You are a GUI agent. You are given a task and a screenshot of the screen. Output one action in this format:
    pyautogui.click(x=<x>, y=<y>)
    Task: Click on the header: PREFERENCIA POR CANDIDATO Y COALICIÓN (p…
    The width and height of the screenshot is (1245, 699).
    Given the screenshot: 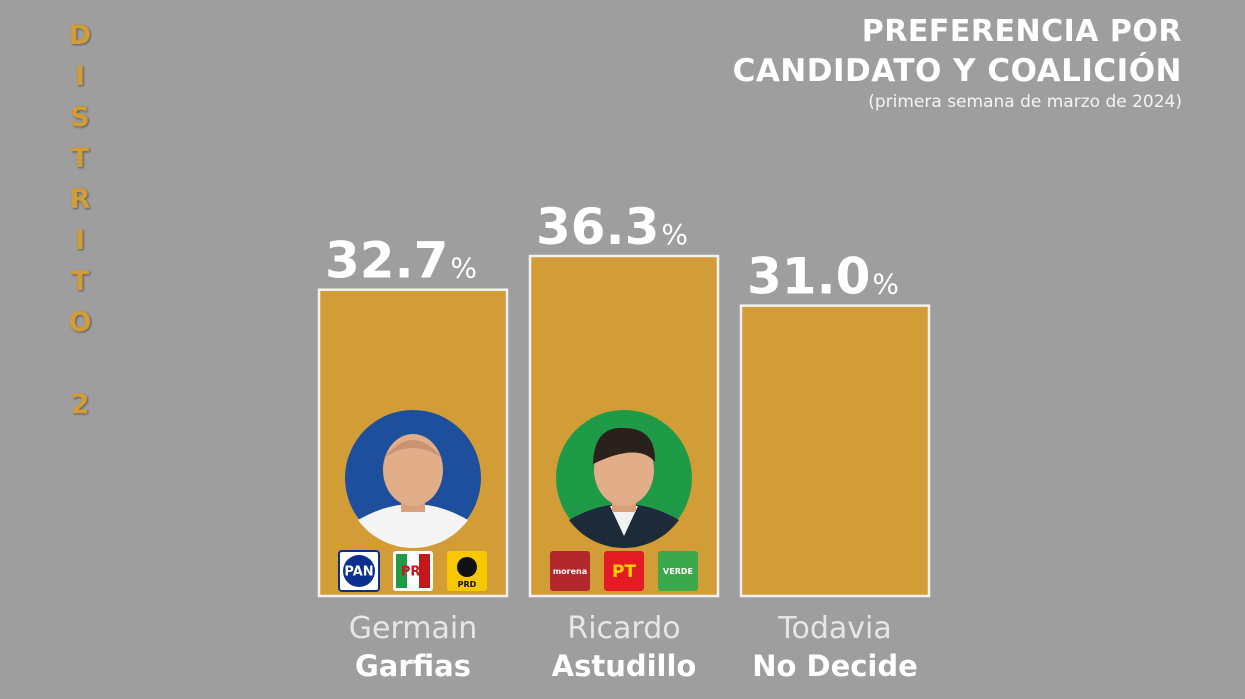 What is the action you would take?
    pyautogui.click(x=957, y=63)
    